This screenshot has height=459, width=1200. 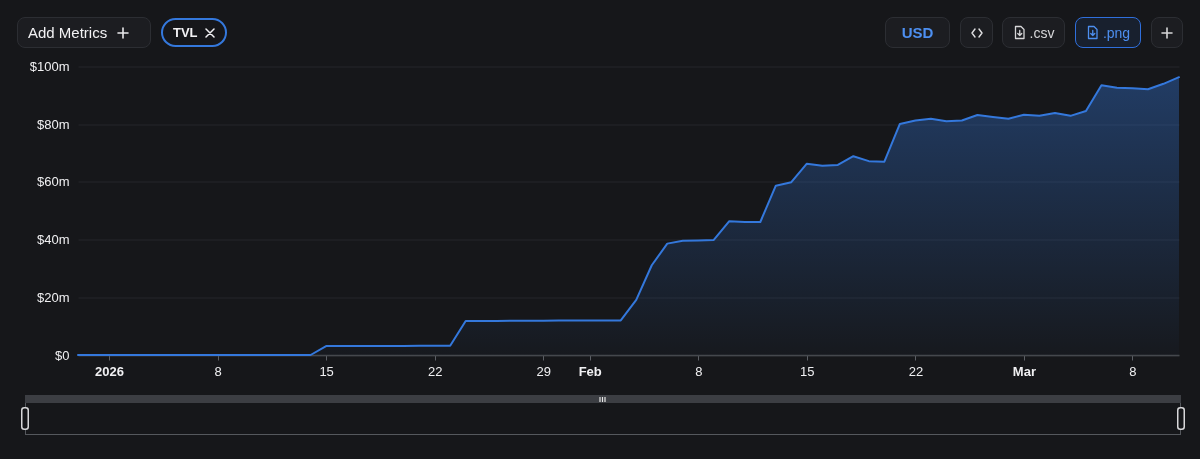 I want to click on y-tick-label: $40m, so click(x=53, y=240).